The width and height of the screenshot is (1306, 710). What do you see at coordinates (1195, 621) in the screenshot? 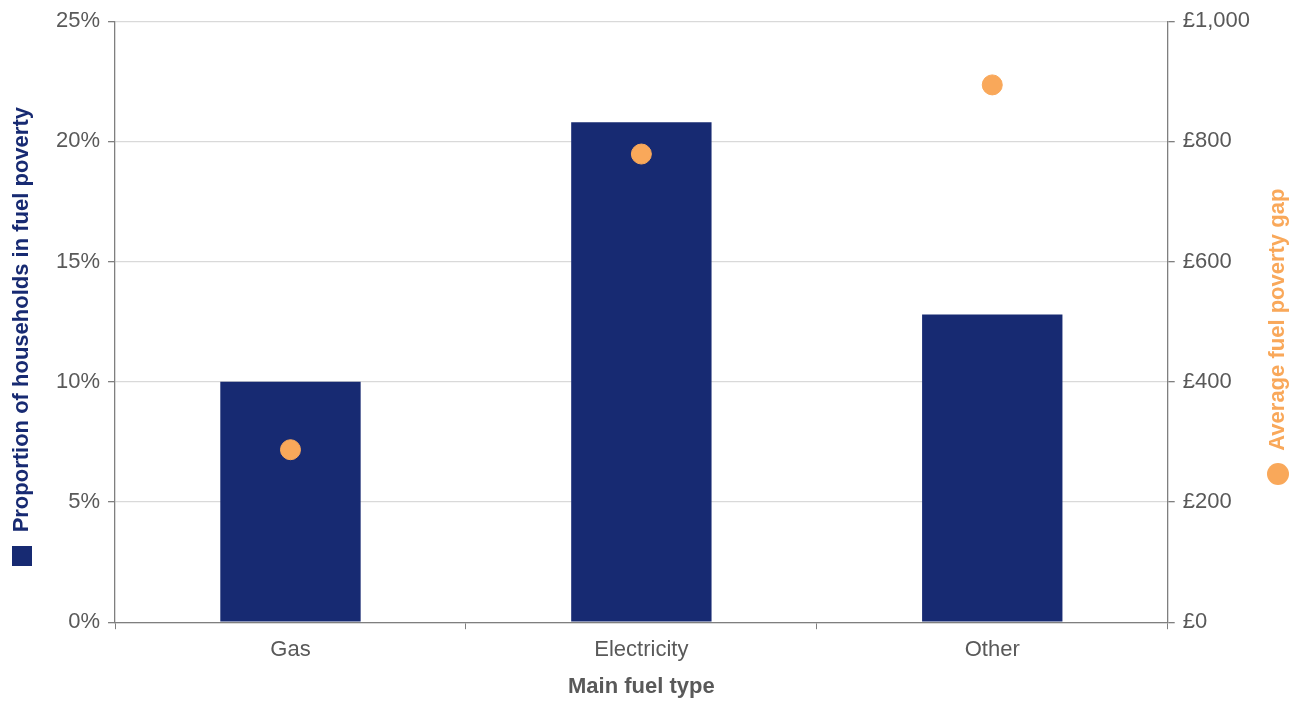
I see `y2-tick-label: £0` at bounding box center [1195, 621].